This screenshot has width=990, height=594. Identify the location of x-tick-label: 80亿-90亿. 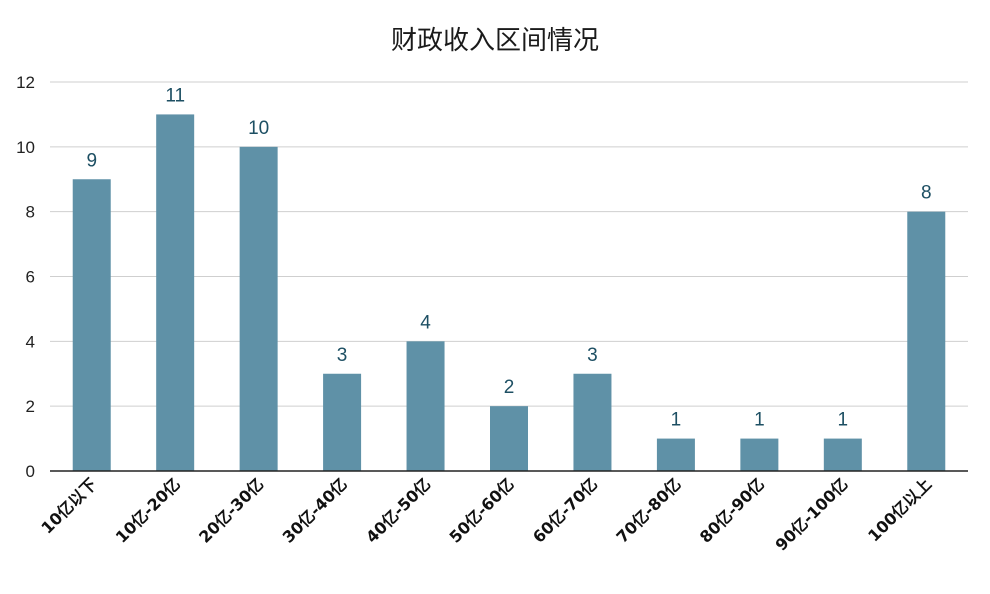
(732, 510).